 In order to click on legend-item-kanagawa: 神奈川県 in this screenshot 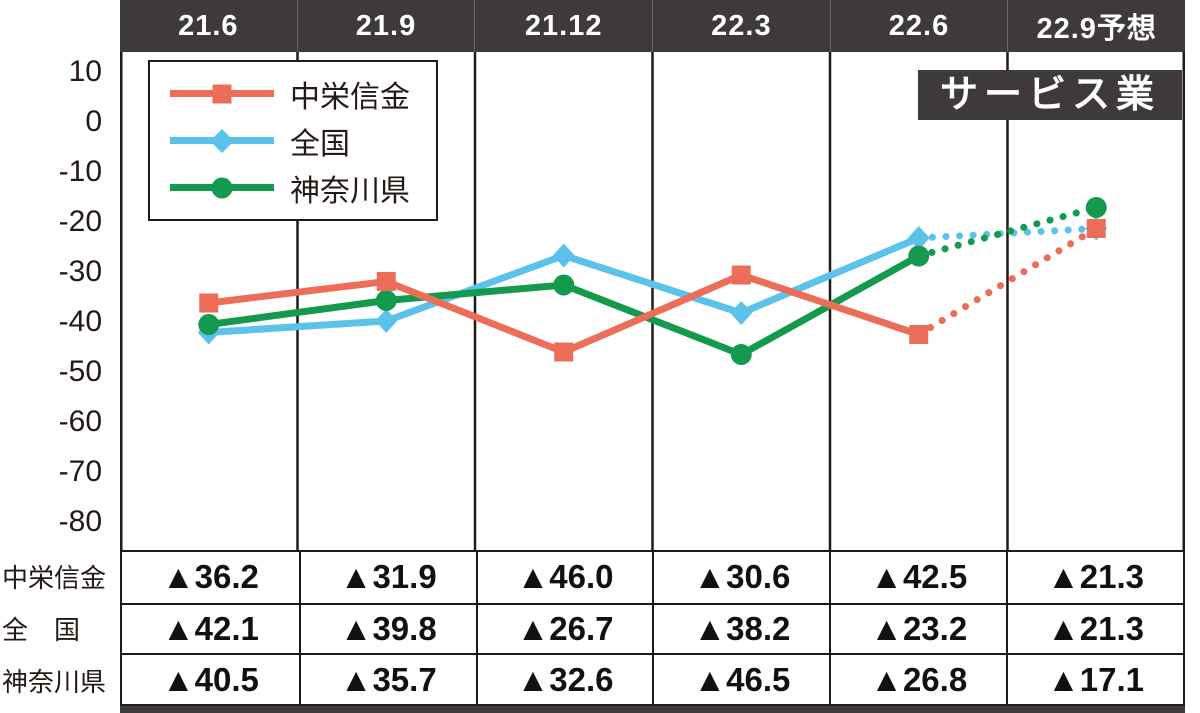, I will do `click(290, 187)`.